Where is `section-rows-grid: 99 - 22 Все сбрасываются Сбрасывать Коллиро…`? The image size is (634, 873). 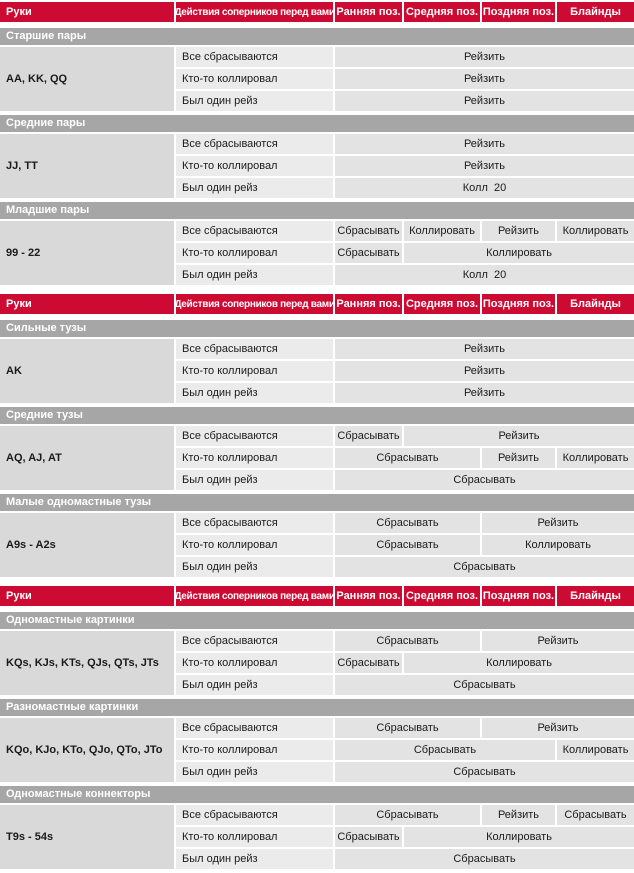 section-rows-grid: 99 - 22 Все сбрасываются Сбрасывать Коллиро… is located at coordinates (317, 253).